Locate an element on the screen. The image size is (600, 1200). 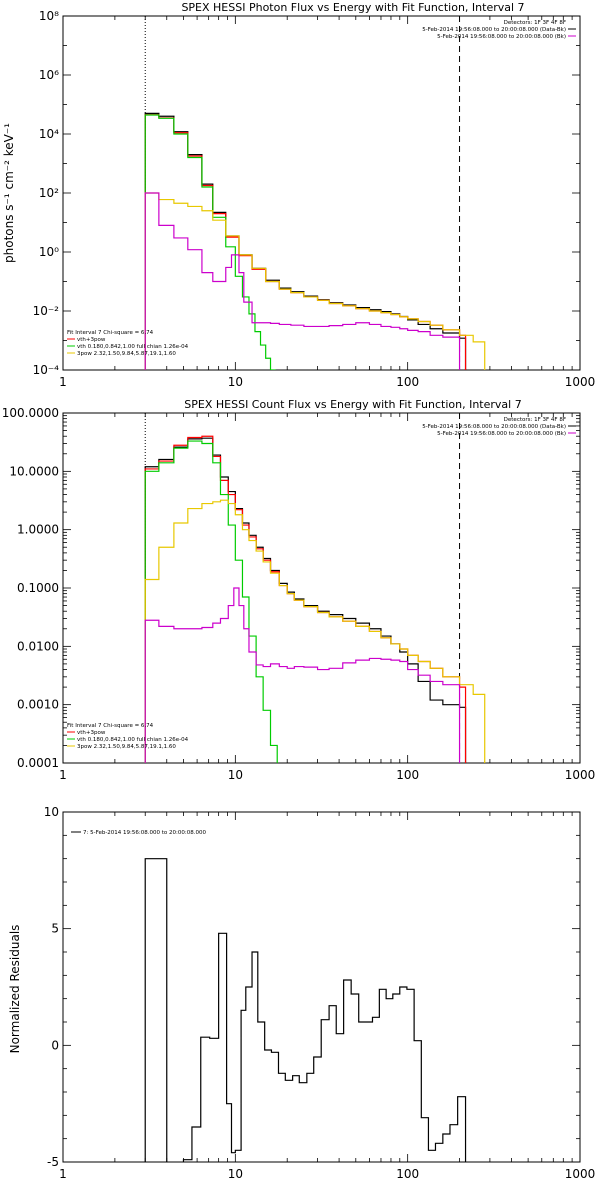
series-fit_total-line is located at coordinates (305, 599).